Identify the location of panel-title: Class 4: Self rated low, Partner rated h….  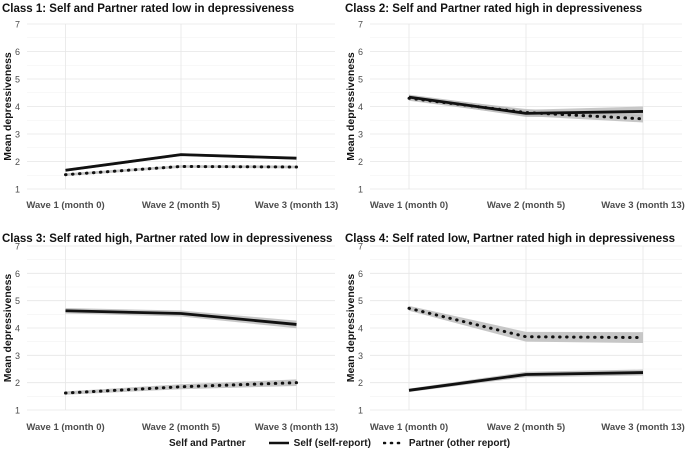
(510, 239).